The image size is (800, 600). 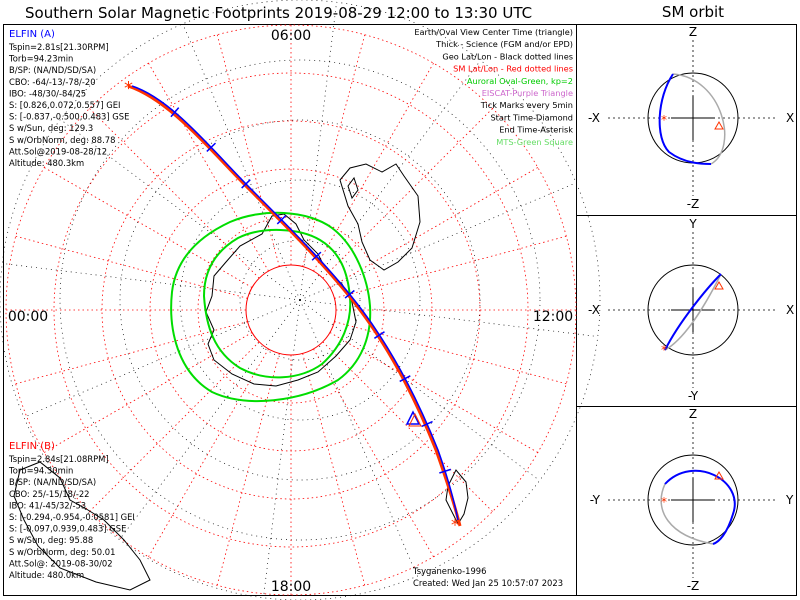 I want to click on orbit-panel-frame-xy, so click(x=686, y=311).